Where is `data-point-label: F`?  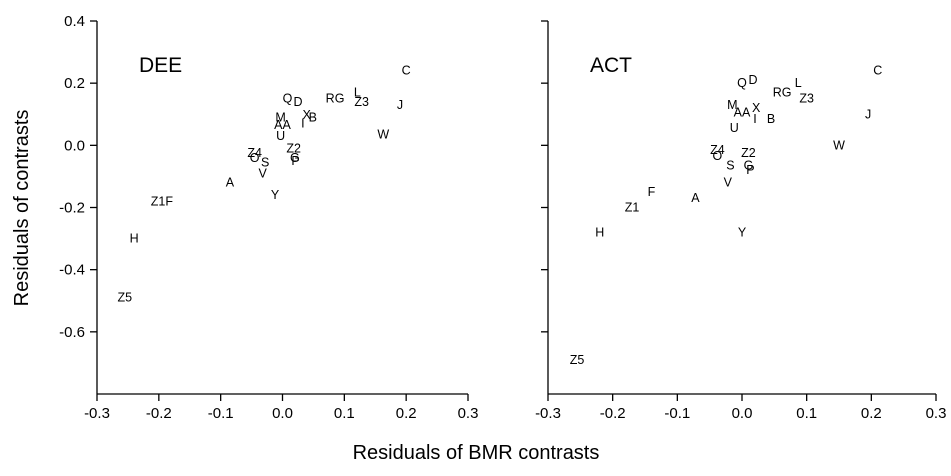
data-point-label: F is located at coordinates (652, 192).